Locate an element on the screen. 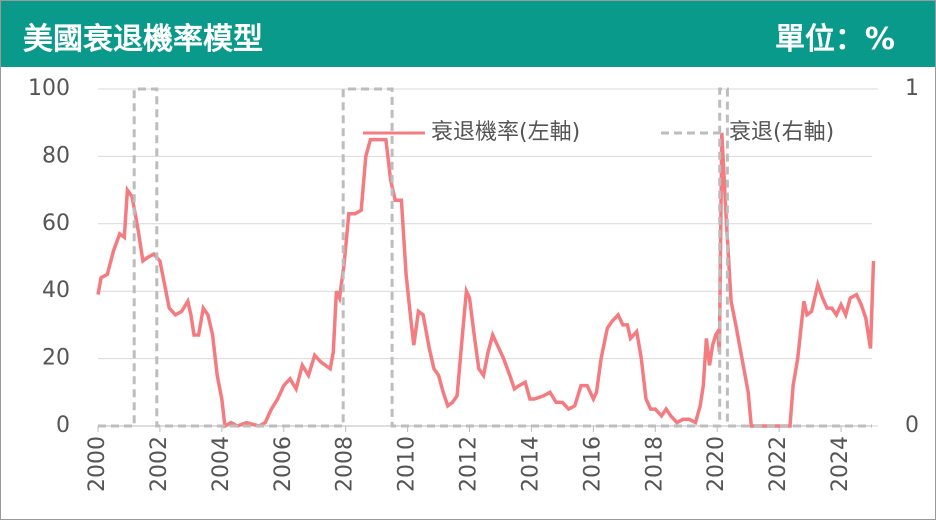  legend-label: 衰退機率(左軸) is located at coordinates (505, 132).